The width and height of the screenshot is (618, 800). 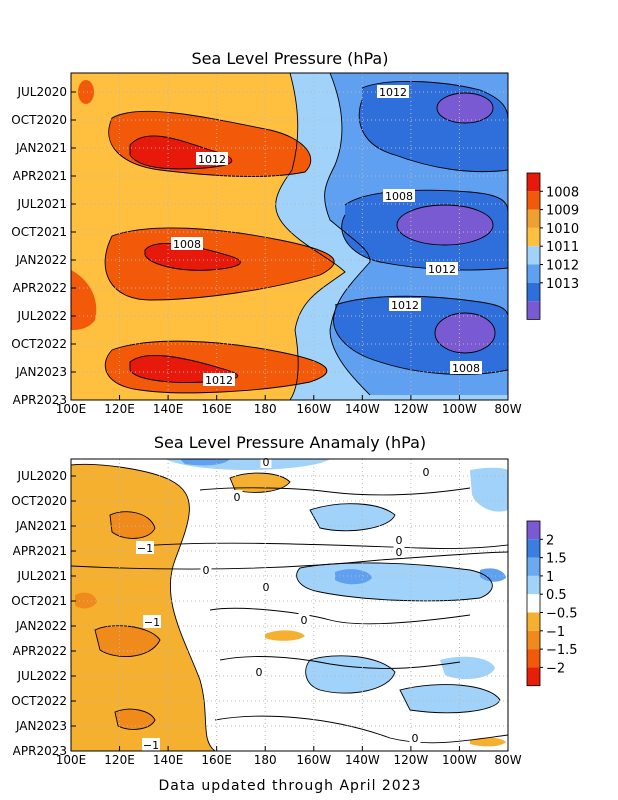 I want to click on colorbar-label: −1, so click(x=555, y=632).